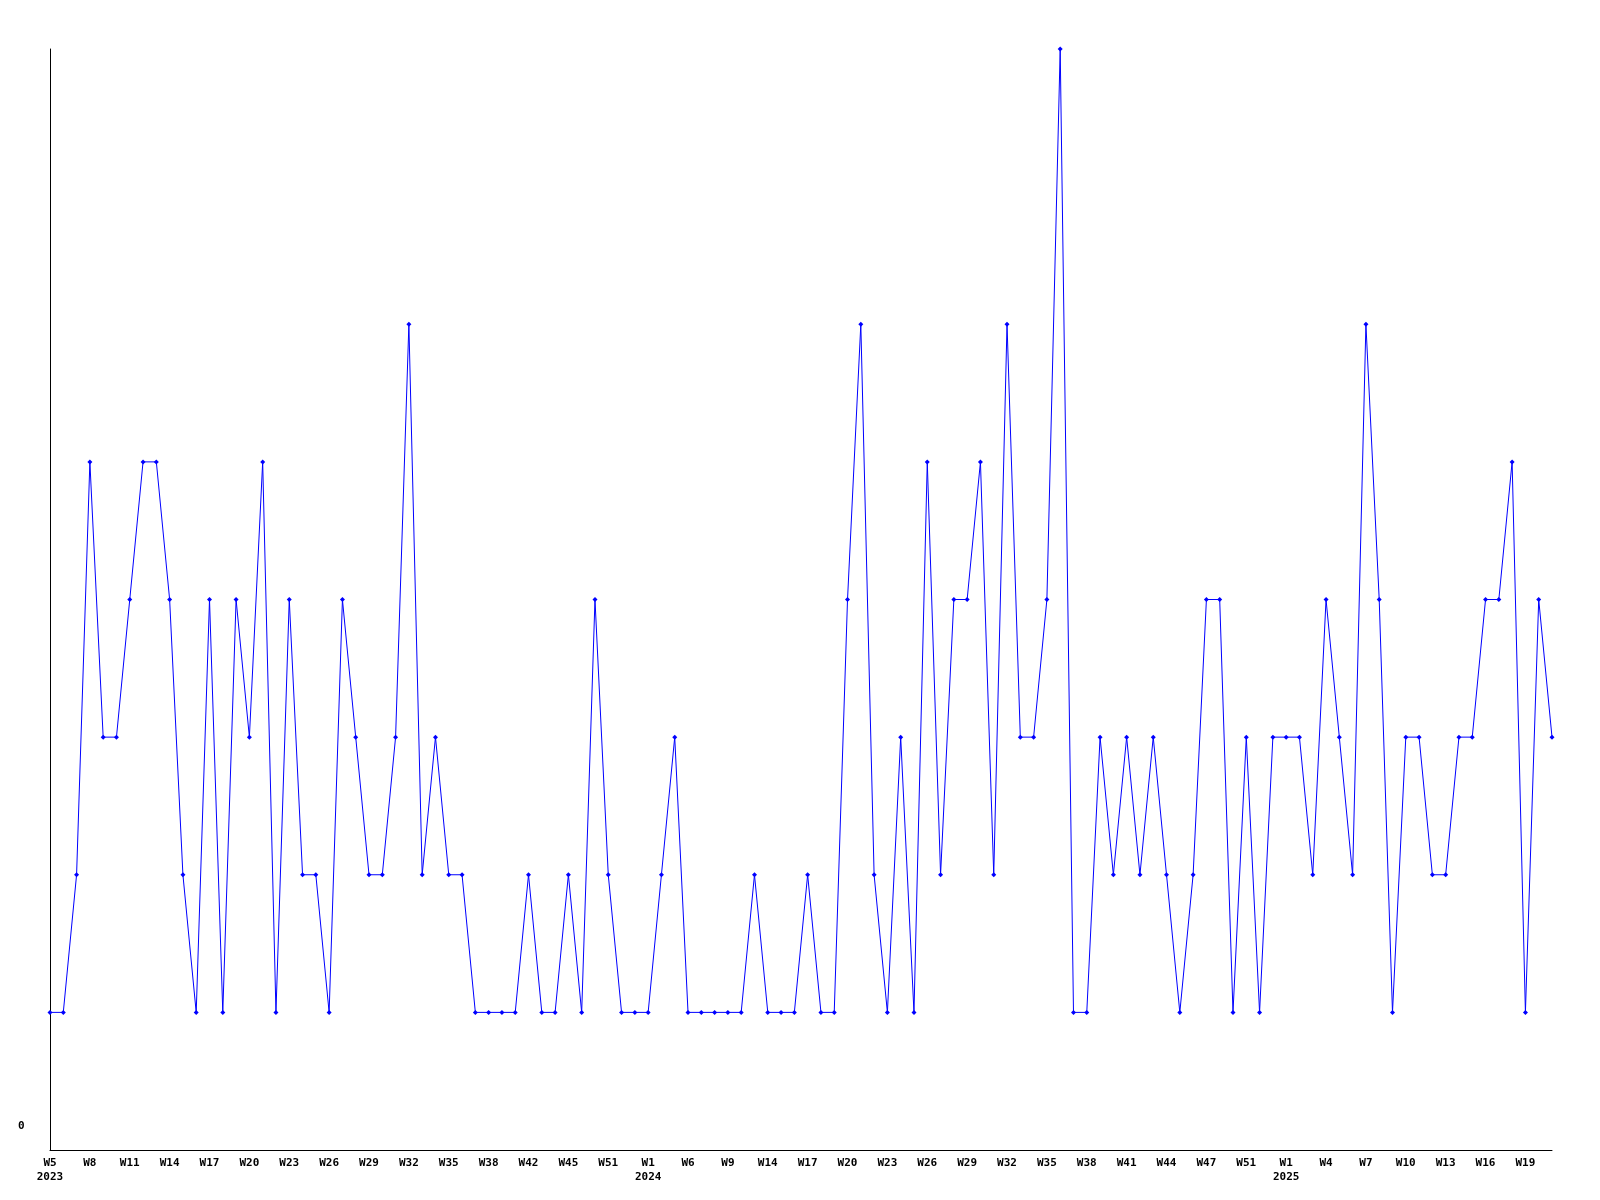 Image resolution: width=1600 pixels, height=1200 pixels. I want to click on text: 0, so click(21, 1125).